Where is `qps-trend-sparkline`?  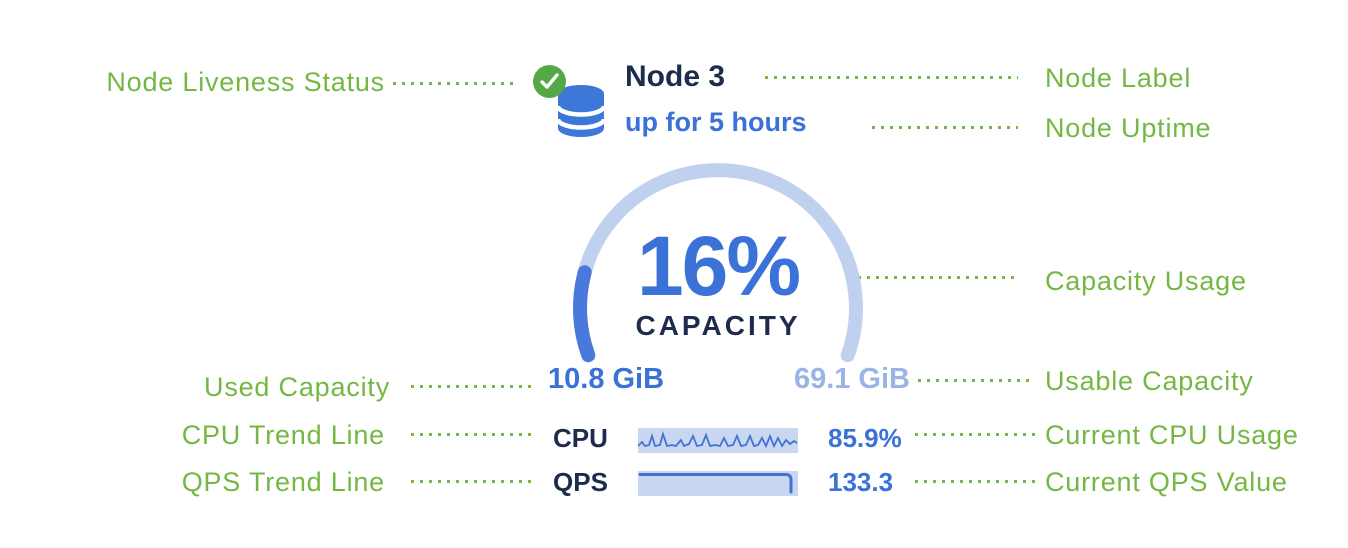 qps-trend-sparkline is located at coordinates (718, 486).